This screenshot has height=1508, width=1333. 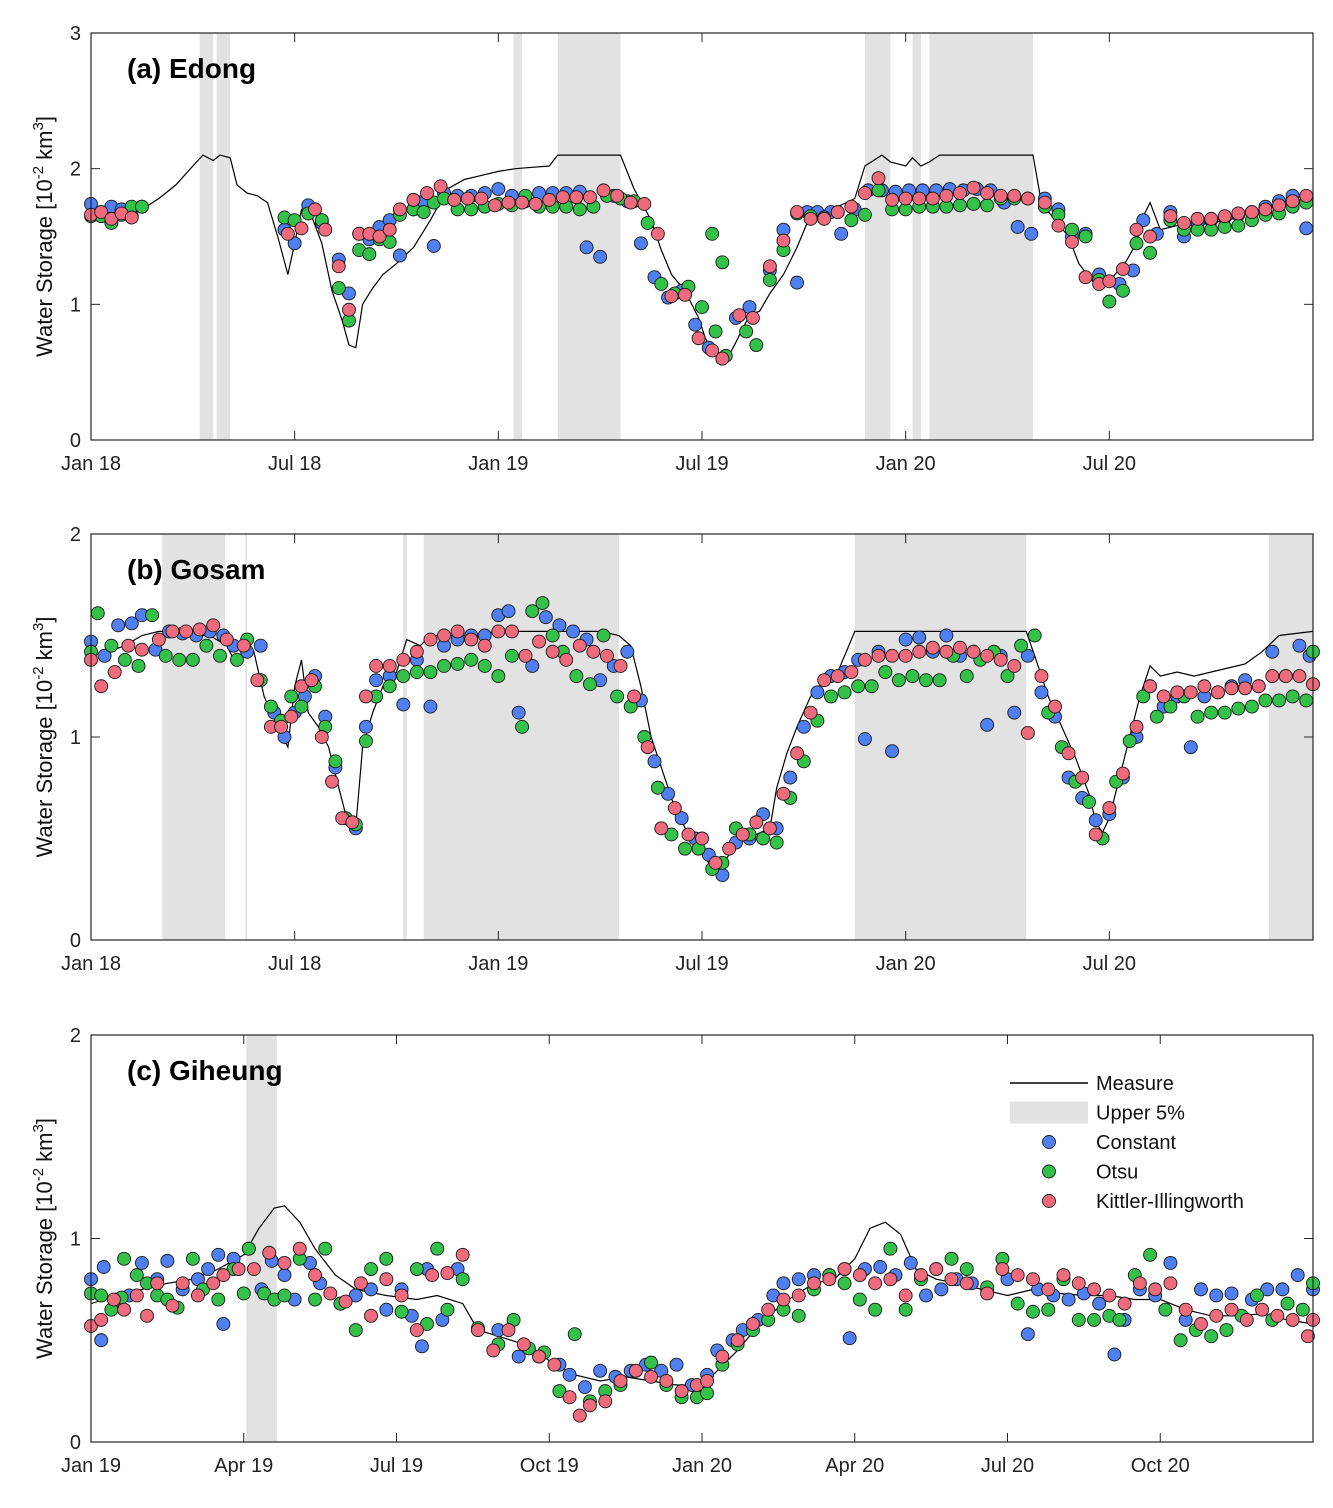 What do you see at coordinates (396, 1466) in the screenshot?
I see `x-tick-label: Jul 19` at bounding box center [396, 1466].